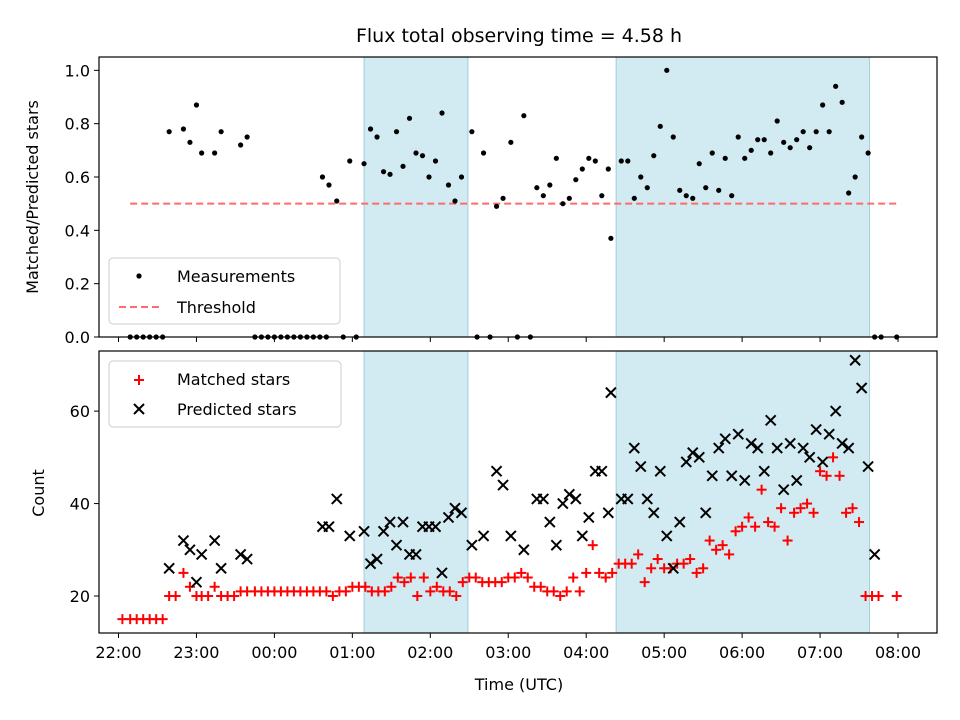  I want to click on x-tick-label: 00:00, so click(274, 652).